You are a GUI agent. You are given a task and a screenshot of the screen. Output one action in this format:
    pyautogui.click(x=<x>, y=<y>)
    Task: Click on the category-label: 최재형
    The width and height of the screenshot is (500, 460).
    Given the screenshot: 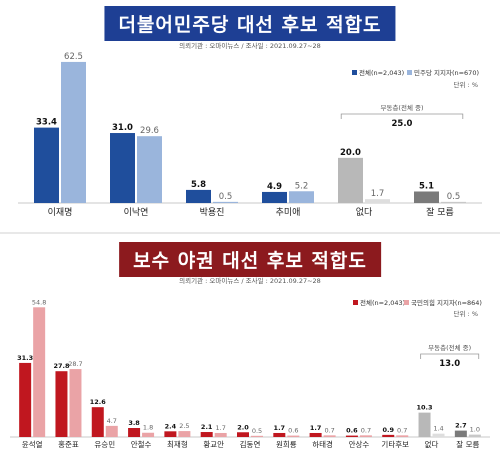 What is the action you would take?
    pyautogui.click(x=177, y=444)
    